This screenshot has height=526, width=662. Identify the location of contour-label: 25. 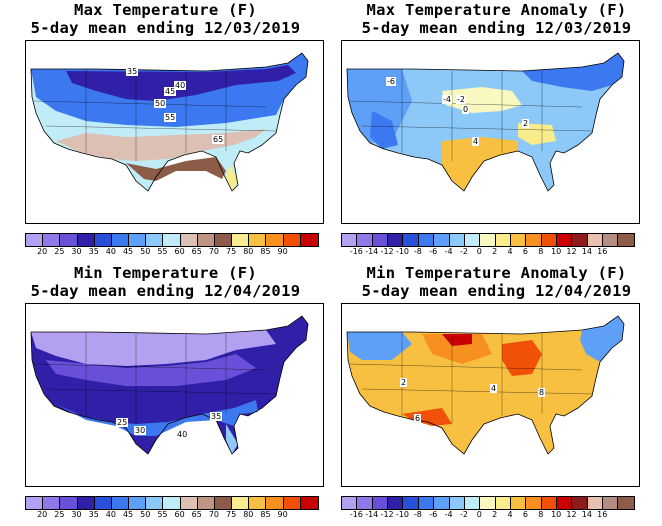
(122, 422).